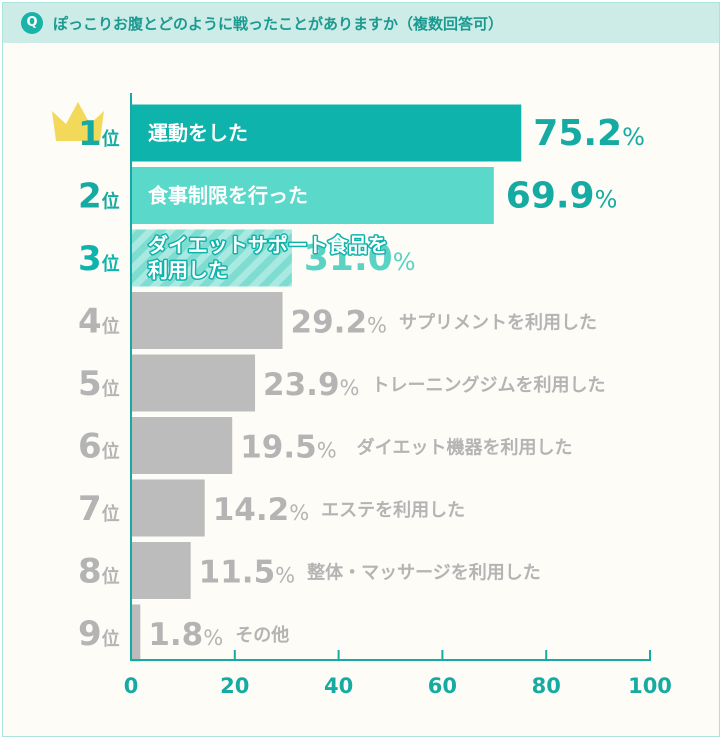  I want to click on value-label-5: 23.9%, so click(311, 385).